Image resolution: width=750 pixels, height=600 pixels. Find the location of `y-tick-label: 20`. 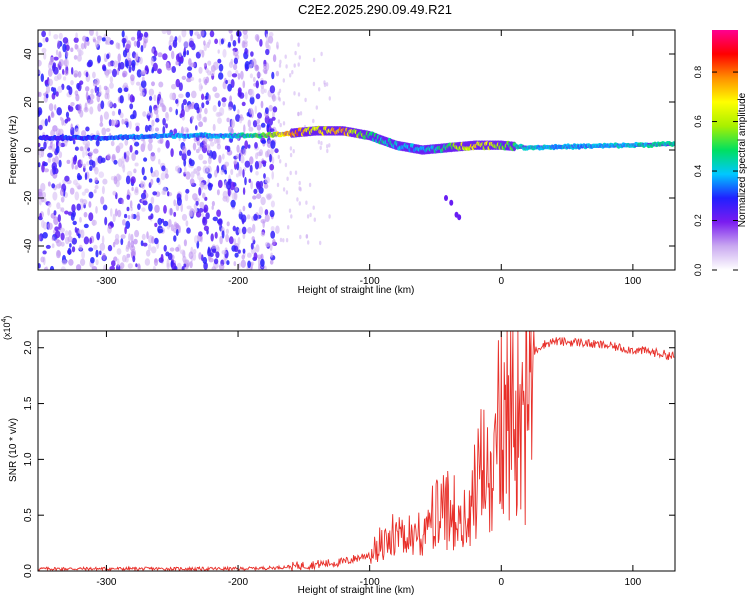

y-tick-label: 20 is located at coordinates (28, 102).